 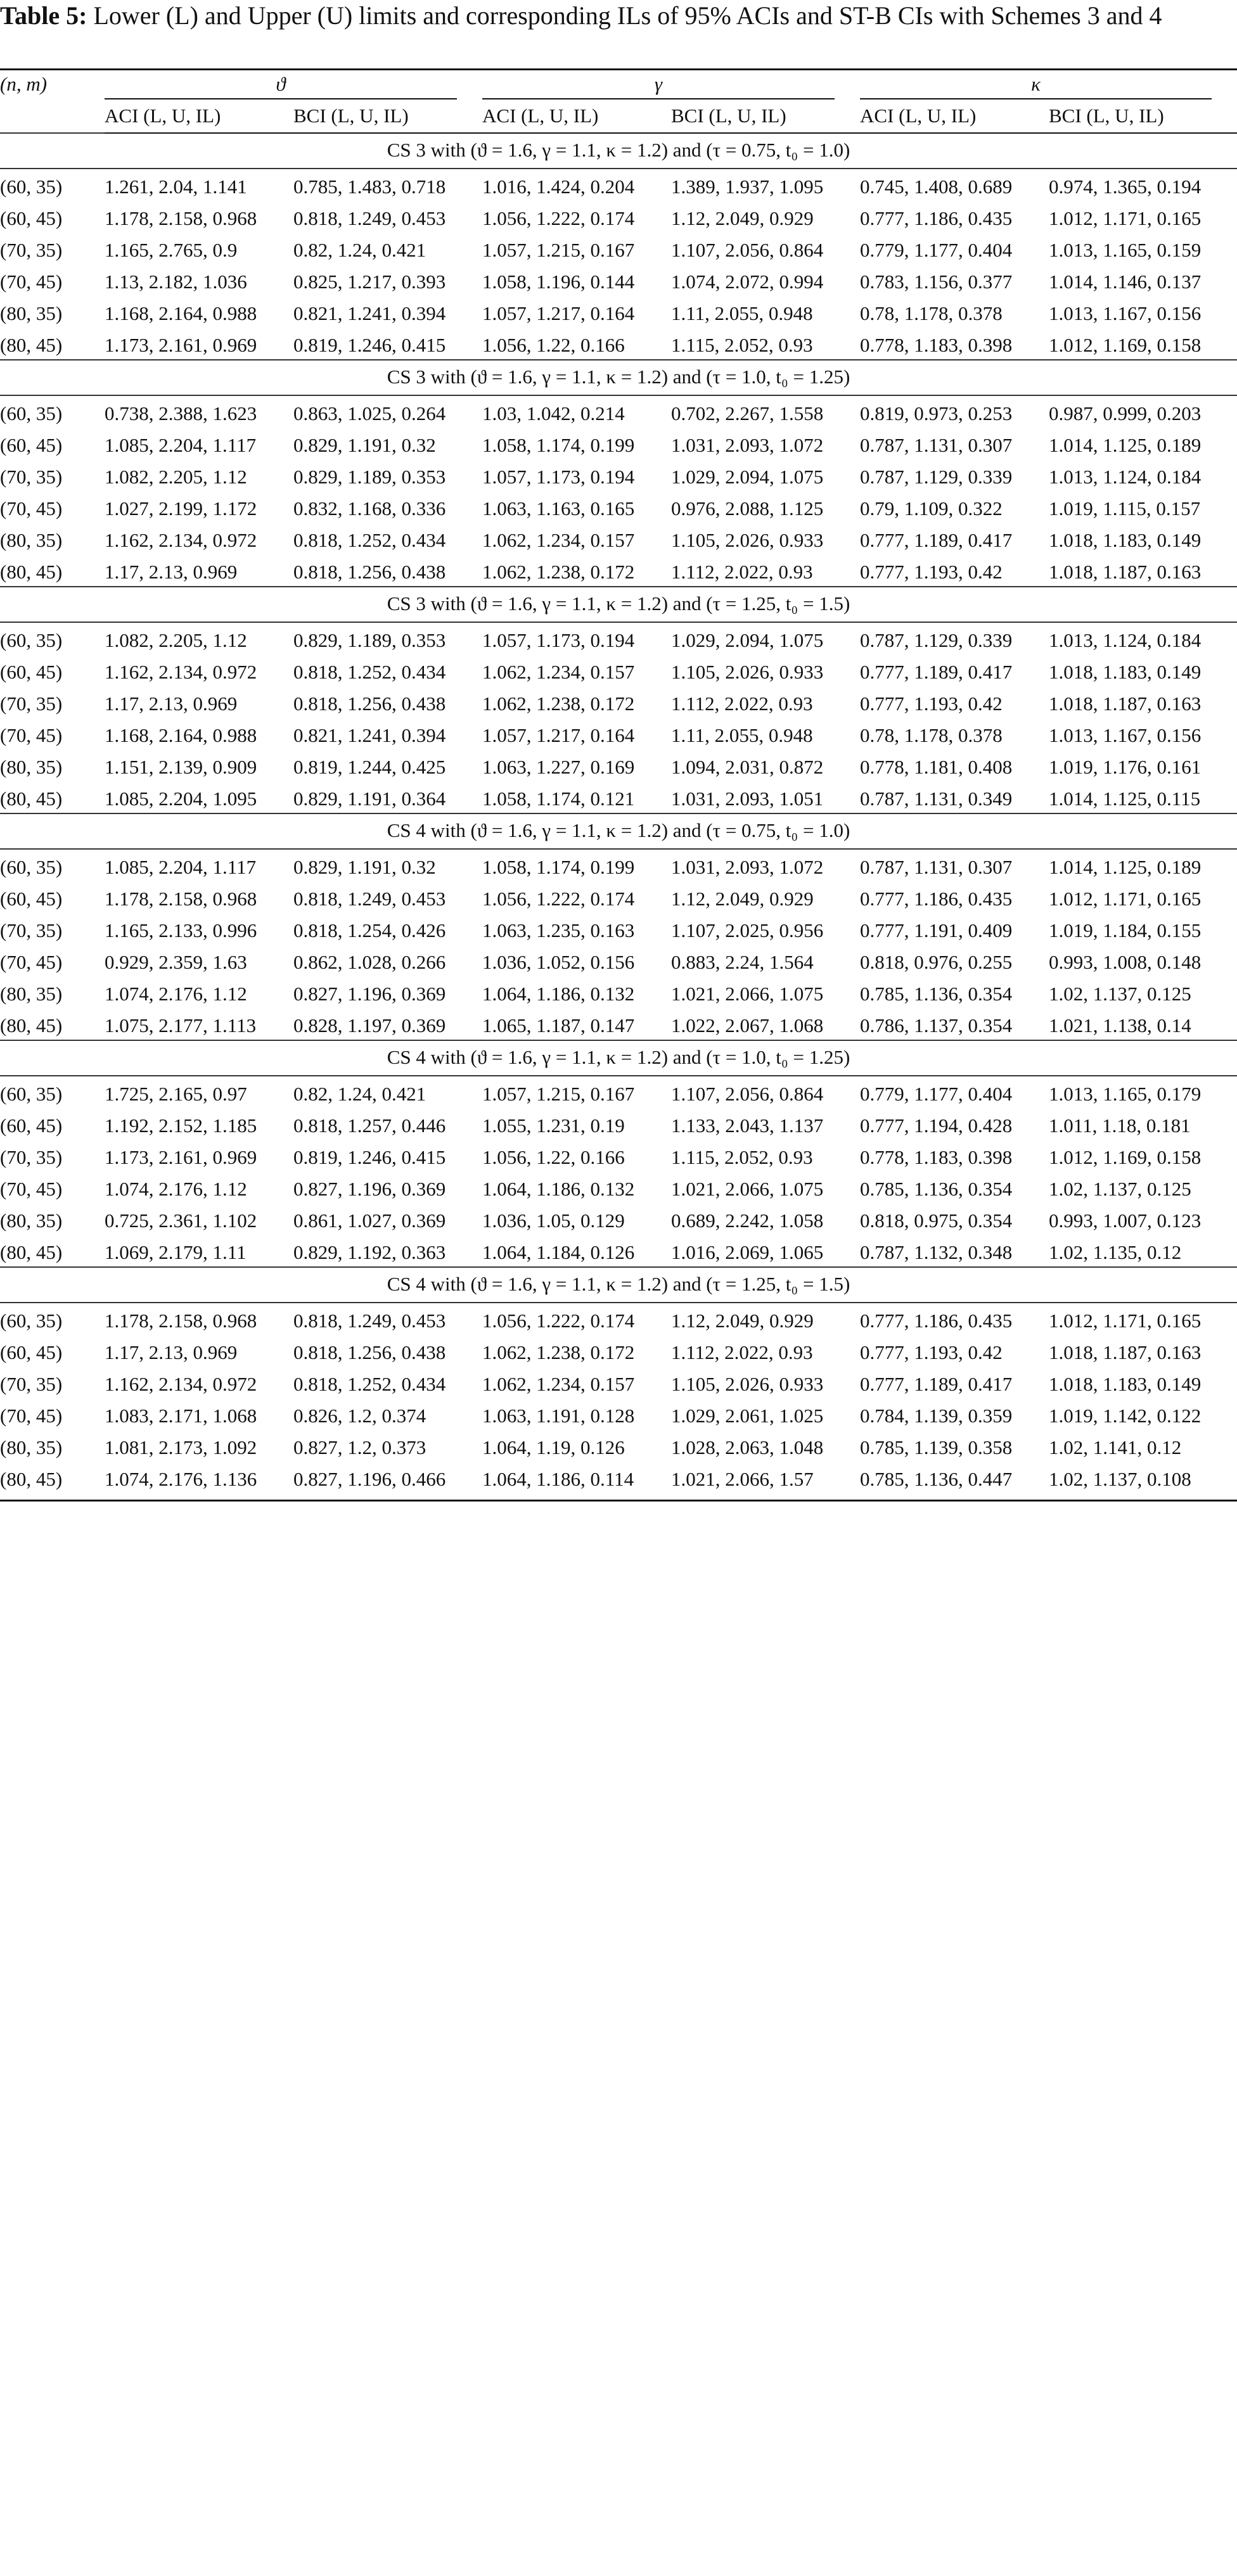 I want to click on interval-cell: 0.818, 0.975, 0.354, so click(x=936, y=1220).